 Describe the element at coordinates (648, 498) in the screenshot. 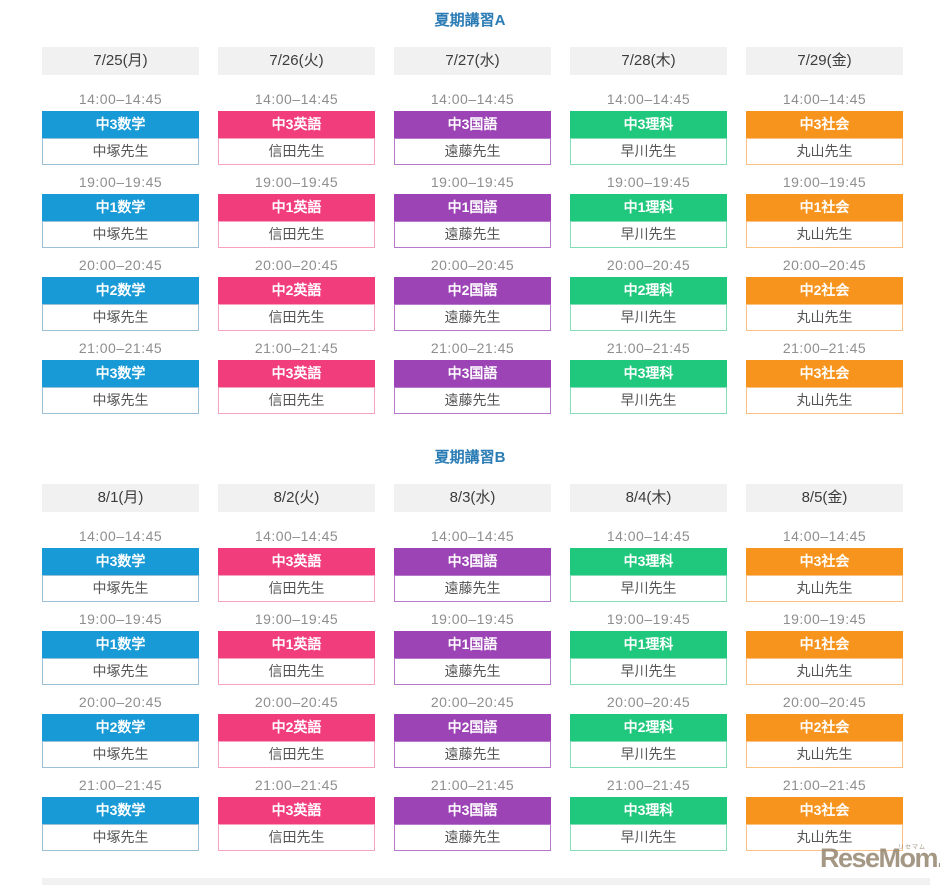

I see `day-header: 8/4(木)` at that location.